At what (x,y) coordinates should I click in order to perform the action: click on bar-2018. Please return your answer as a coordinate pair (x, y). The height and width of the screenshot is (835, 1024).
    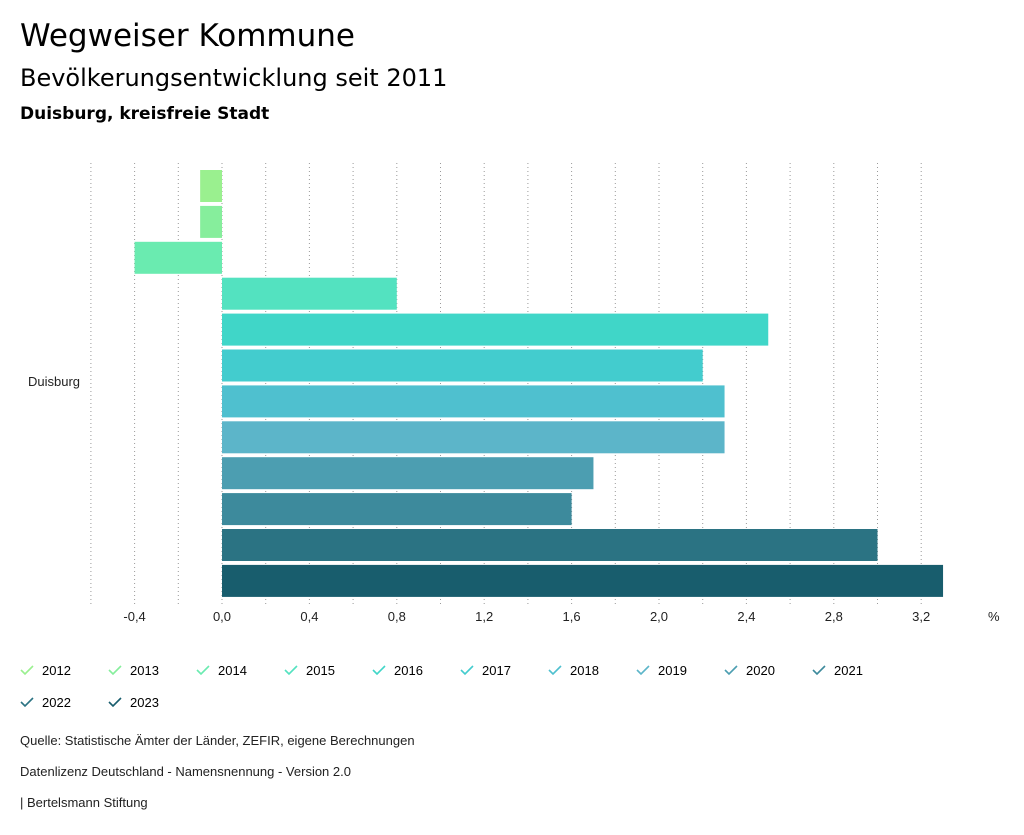
    Looking at the image, I should click on (473, 401).